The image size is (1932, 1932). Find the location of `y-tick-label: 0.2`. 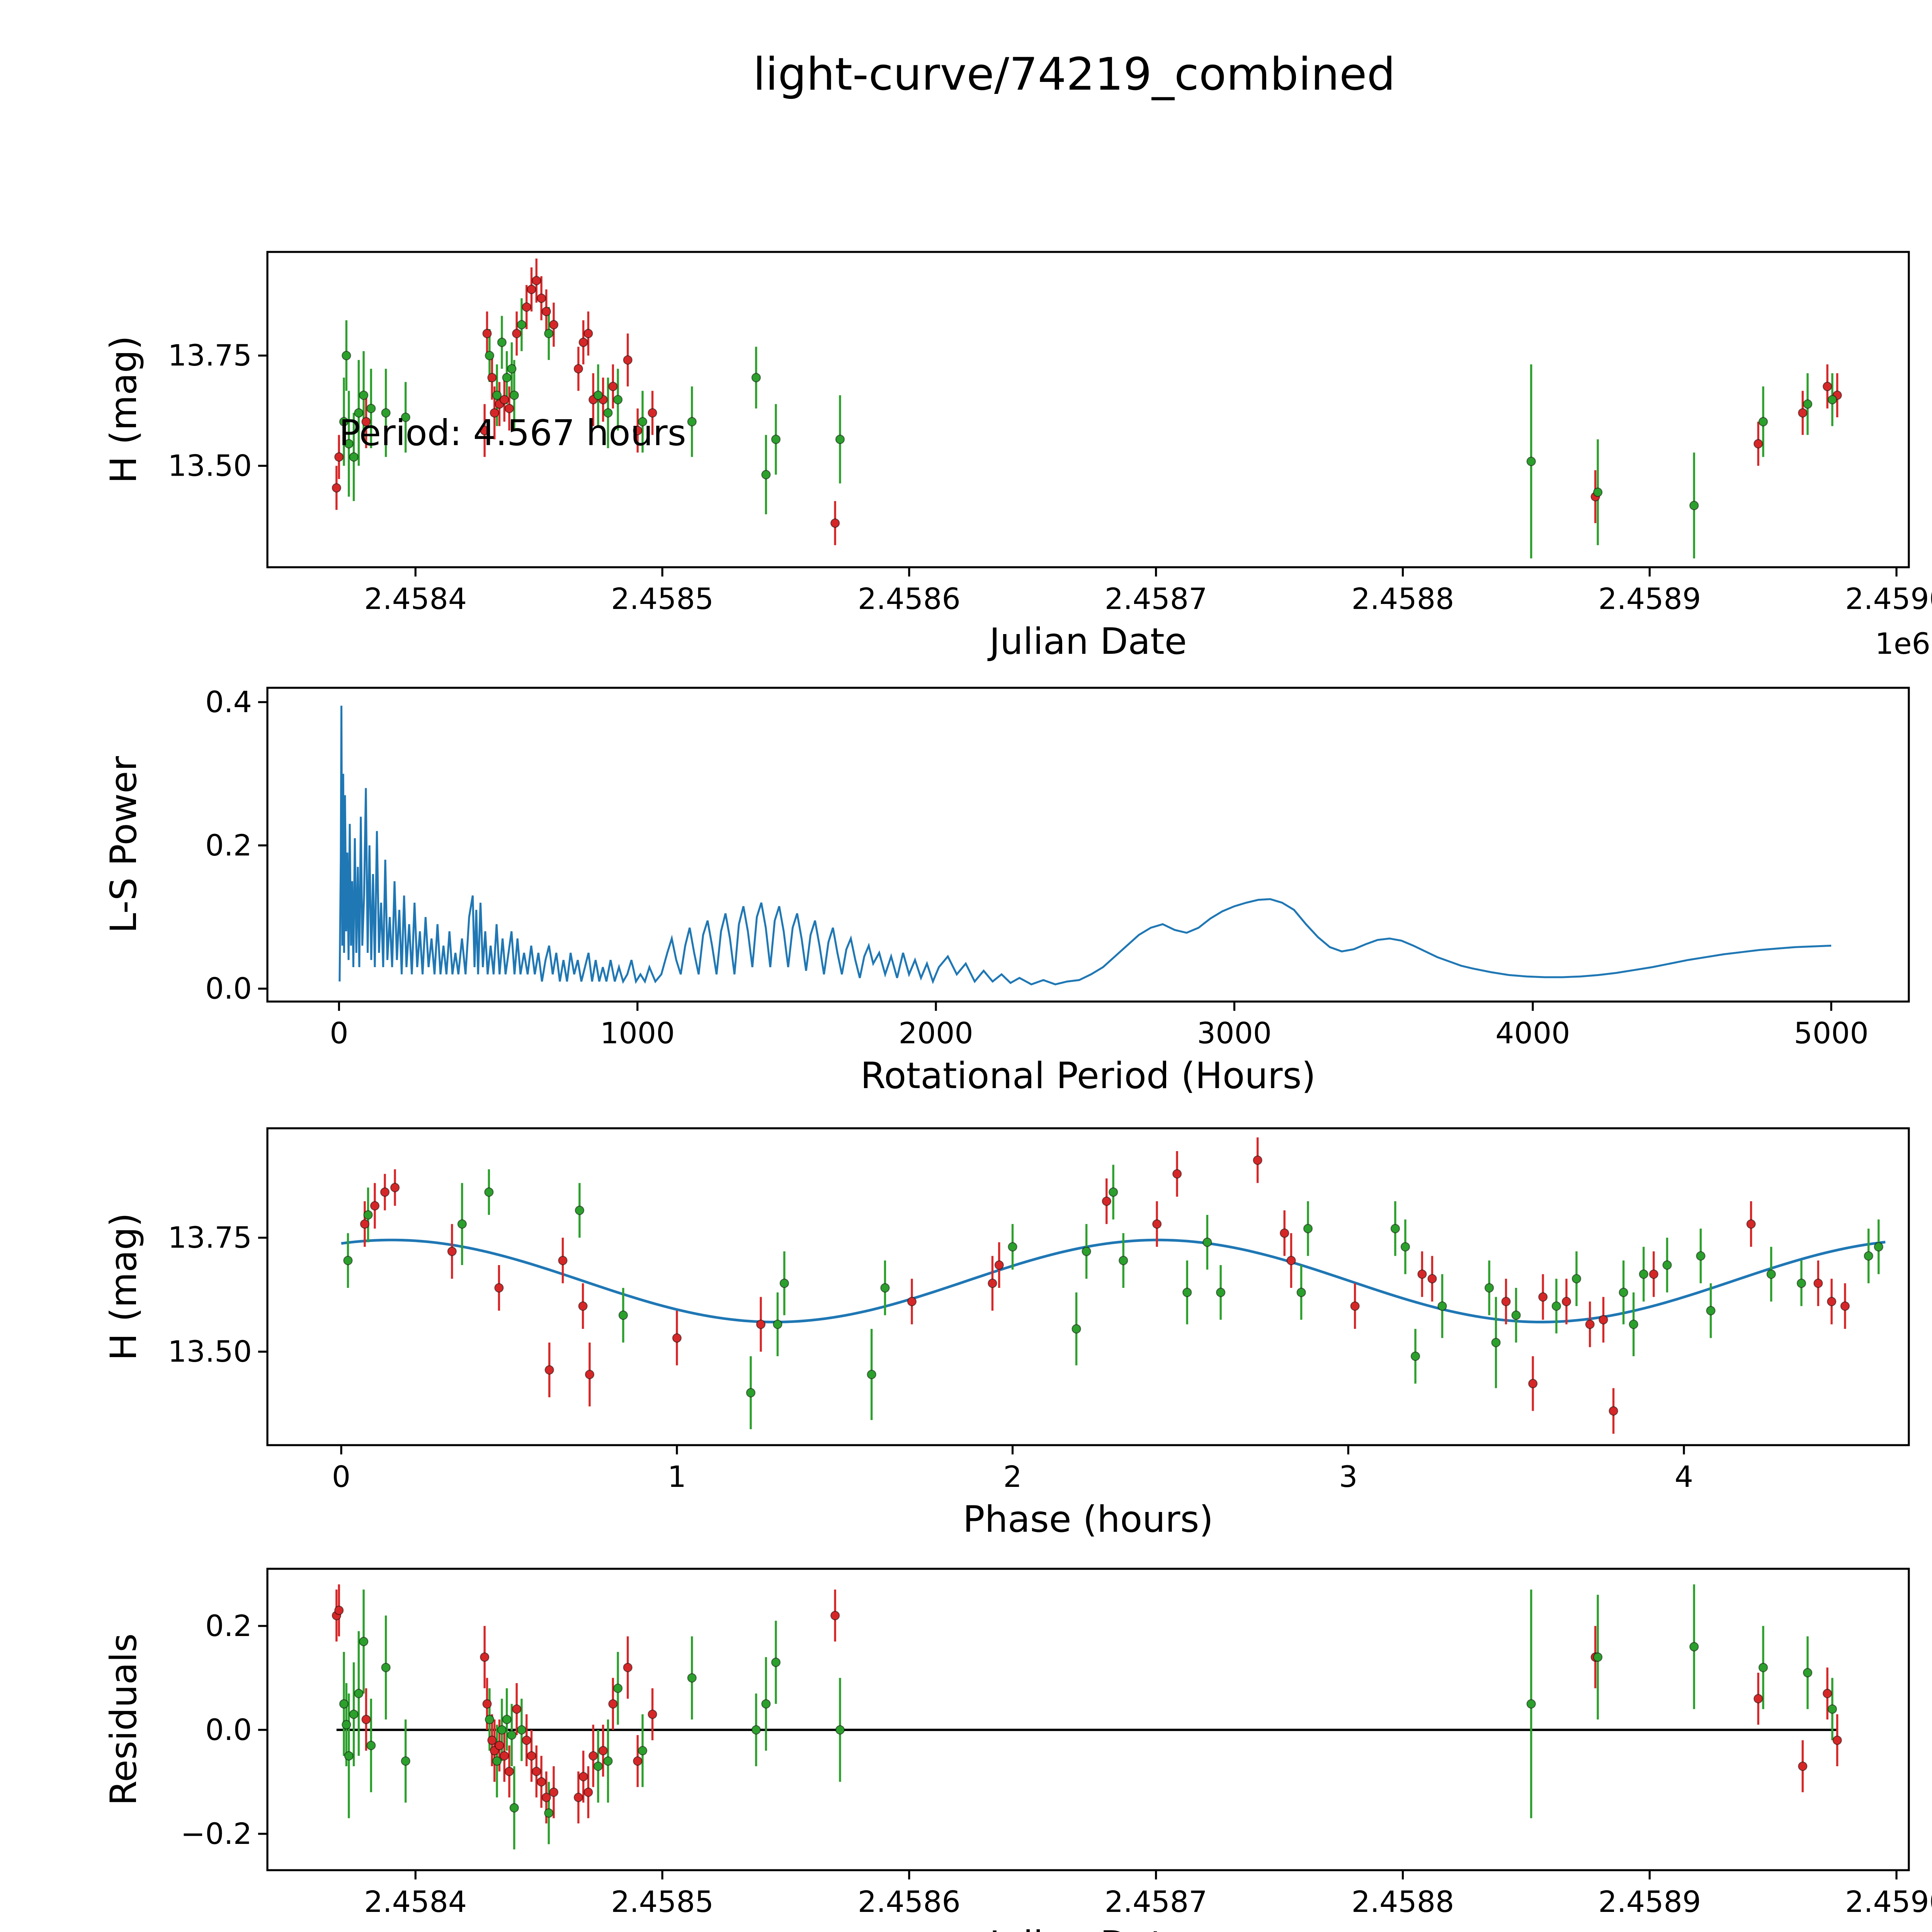

y-tick-label: 0.2 is located at coordinates (228, 1626).